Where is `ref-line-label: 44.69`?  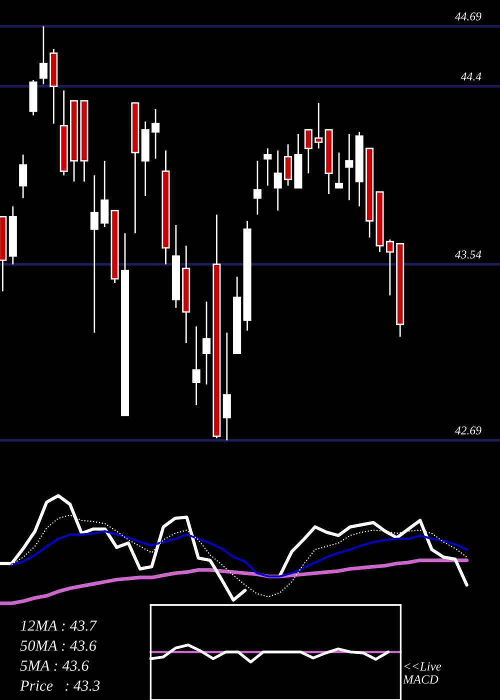 ref-line-label: 44.69 is located at coordinates (468, 16).